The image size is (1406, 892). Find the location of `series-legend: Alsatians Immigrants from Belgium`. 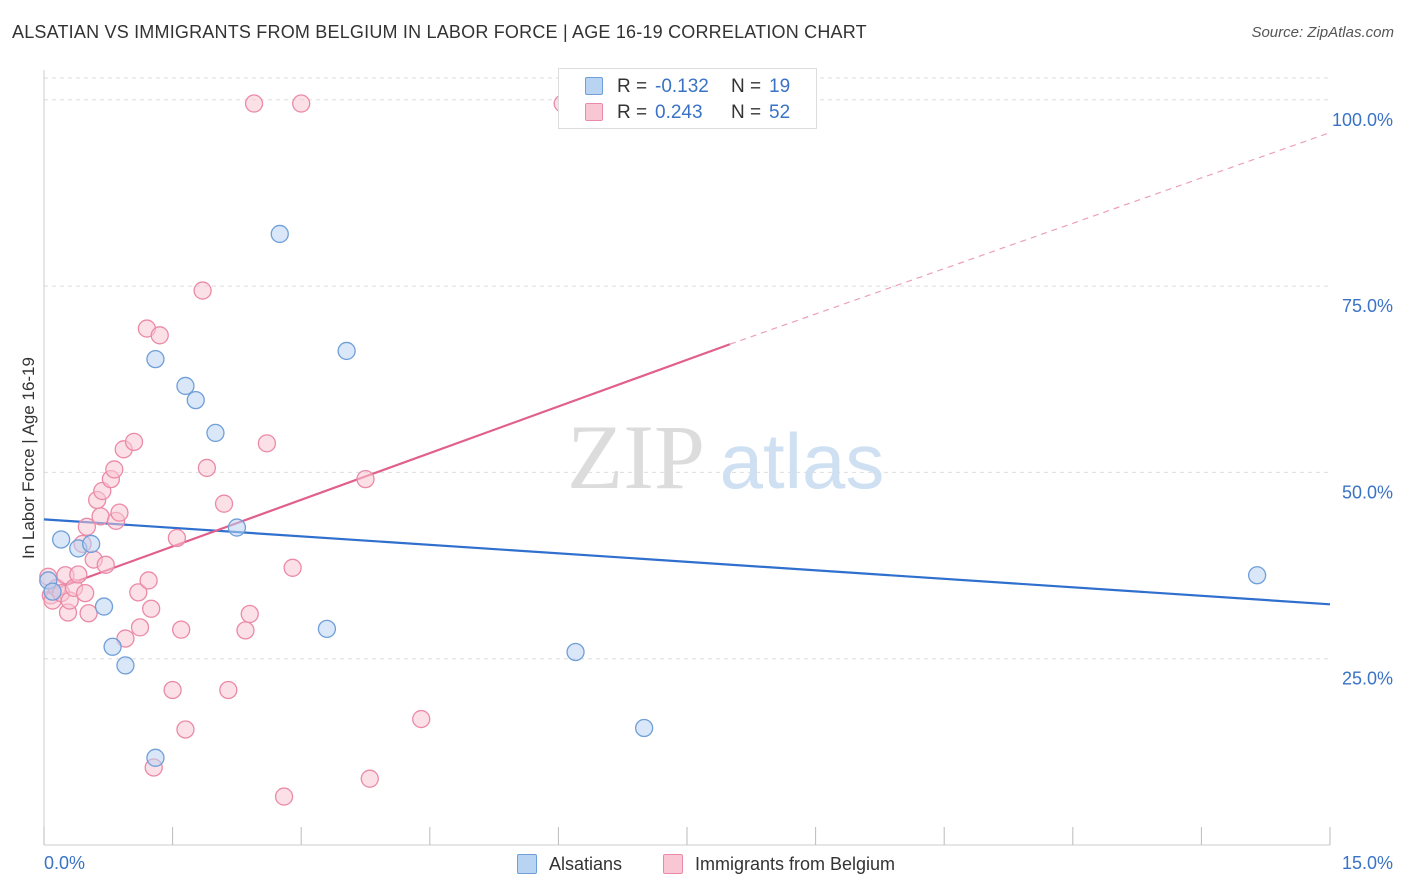

series-legend: Alsatians Immigrants from Belgium is located at coordinates (703, 864).